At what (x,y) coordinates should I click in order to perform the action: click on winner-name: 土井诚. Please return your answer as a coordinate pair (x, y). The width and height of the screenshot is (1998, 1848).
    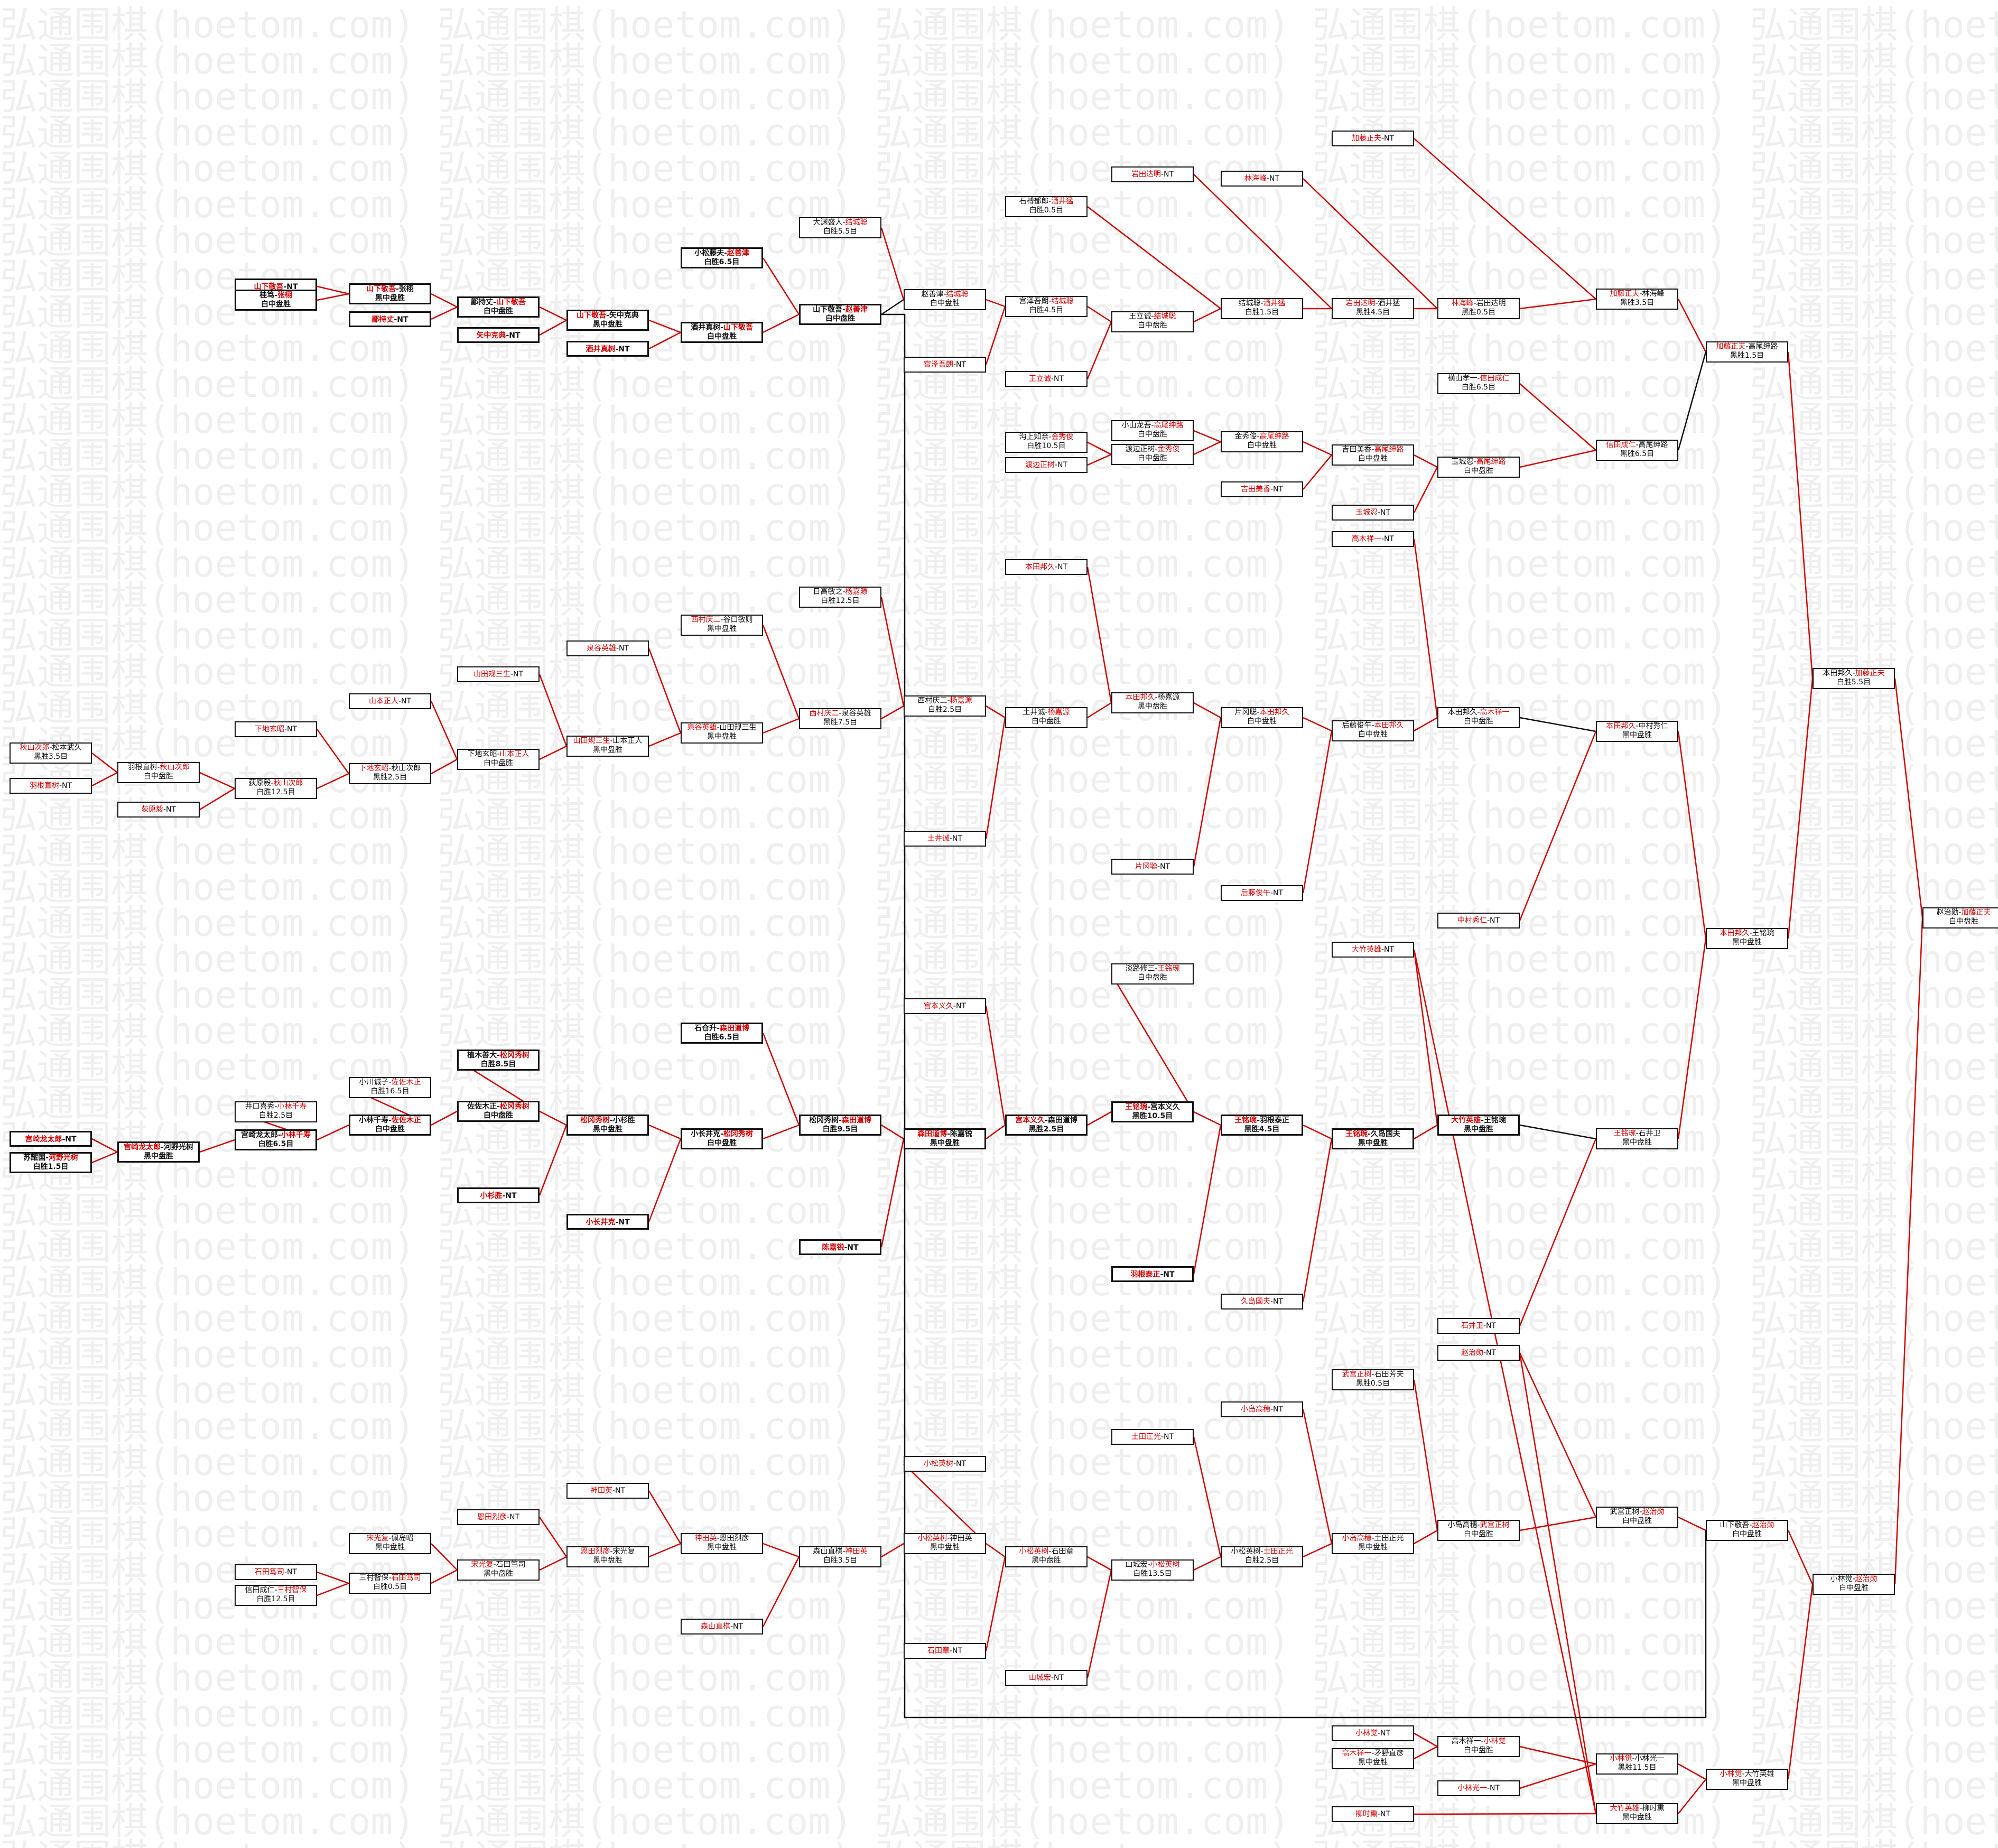
    Looking at the image, I should click on (939, 838).